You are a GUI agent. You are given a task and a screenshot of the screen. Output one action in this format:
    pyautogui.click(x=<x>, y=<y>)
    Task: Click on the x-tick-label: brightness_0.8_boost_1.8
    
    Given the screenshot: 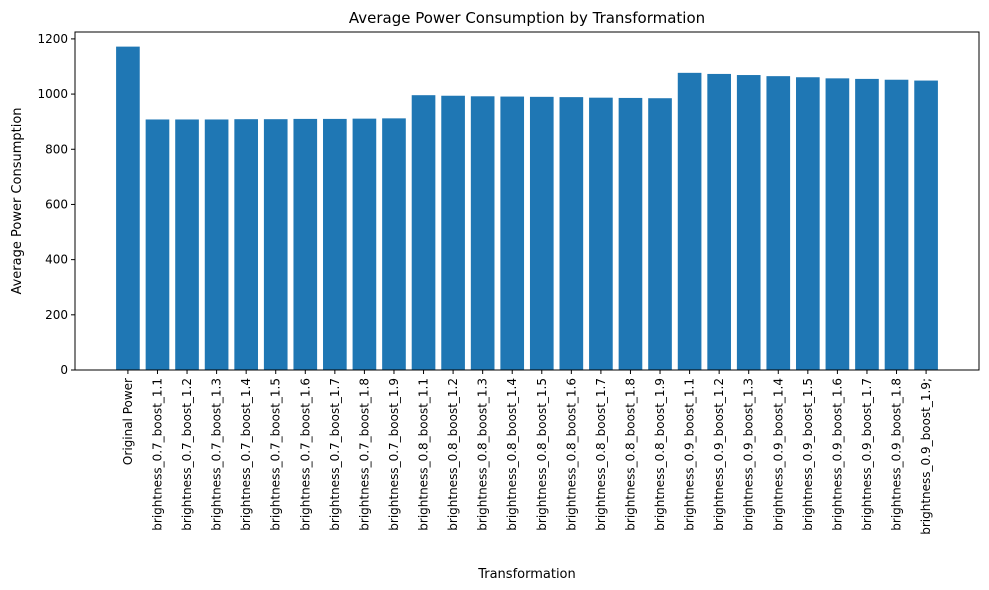 What is the action you would take?
    pyautogui.click(x=630, y=454)
    